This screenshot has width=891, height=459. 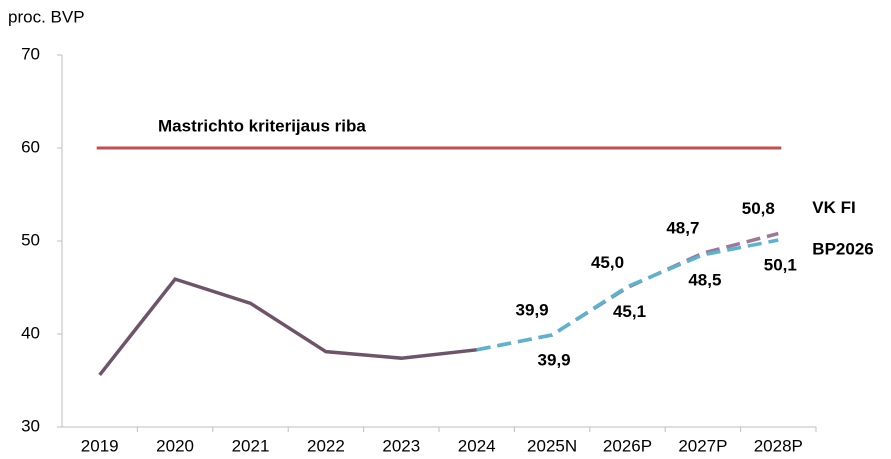 What do you see at coordinates (607, 262) in the screenshot?
I see `data-label: 45,0` at bounding box center [607, 262].